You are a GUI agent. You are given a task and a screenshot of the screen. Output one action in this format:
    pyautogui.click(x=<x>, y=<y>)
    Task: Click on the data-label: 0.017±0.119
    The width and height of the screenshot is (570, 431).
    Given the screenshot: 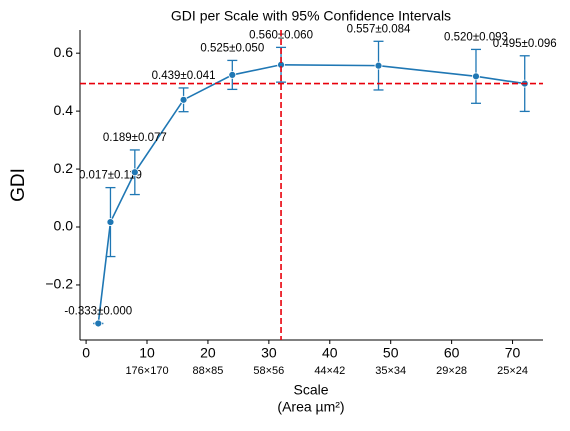 What is the action you would take?
    pyautogui.click(x=110, y=176)
    